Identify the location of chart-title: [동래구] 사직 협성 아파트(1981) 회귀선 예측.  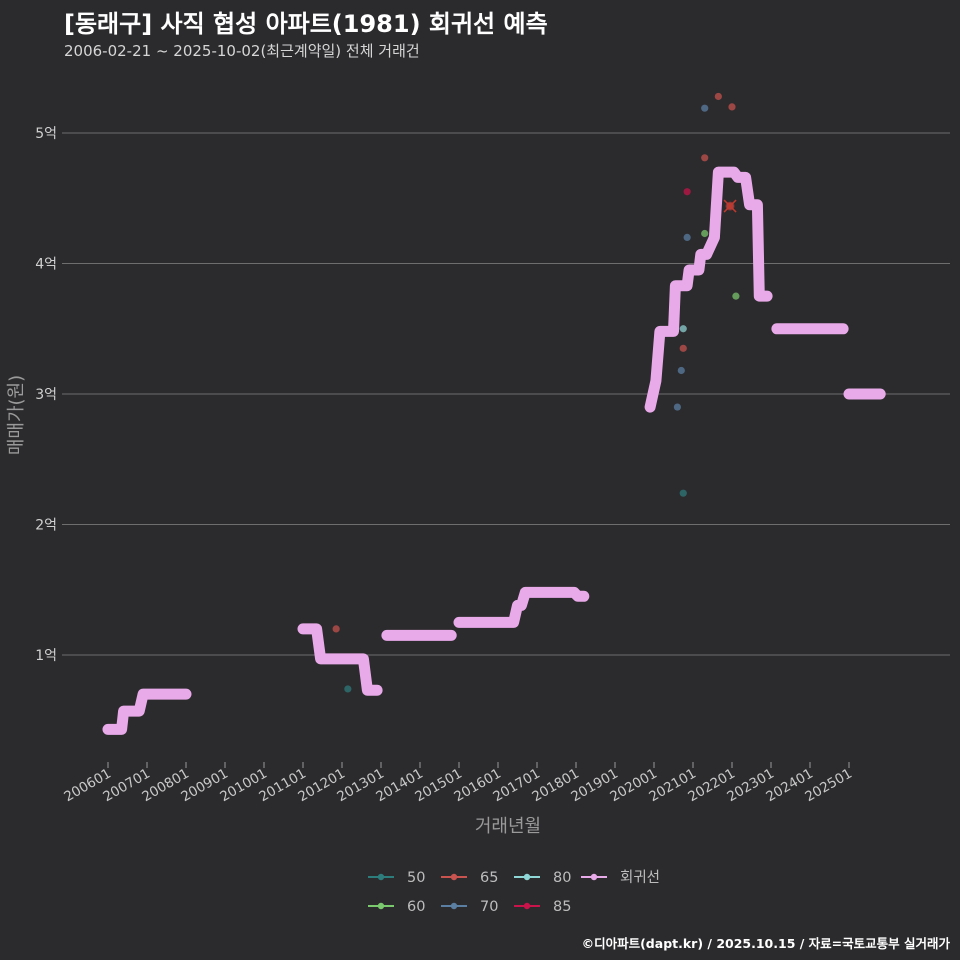
(306, 24).